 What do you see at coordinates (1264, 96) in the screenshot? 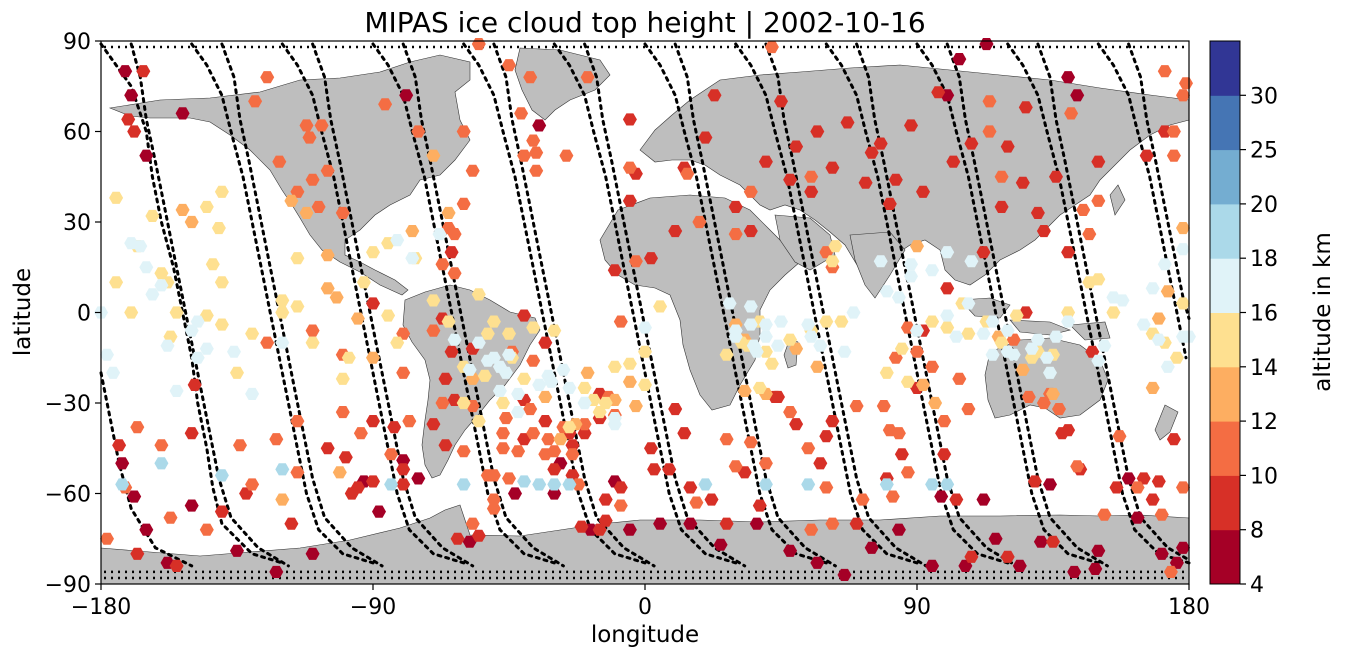
I see `colorbar-tick-label: 30` at bounding box center [1264, 96].